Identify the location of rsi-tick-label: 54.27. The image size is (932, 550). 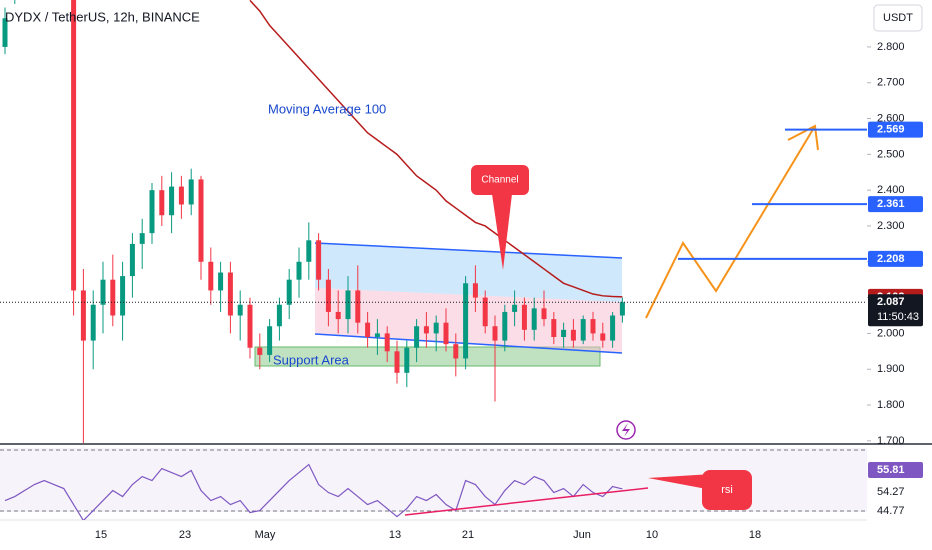
(891, 492).